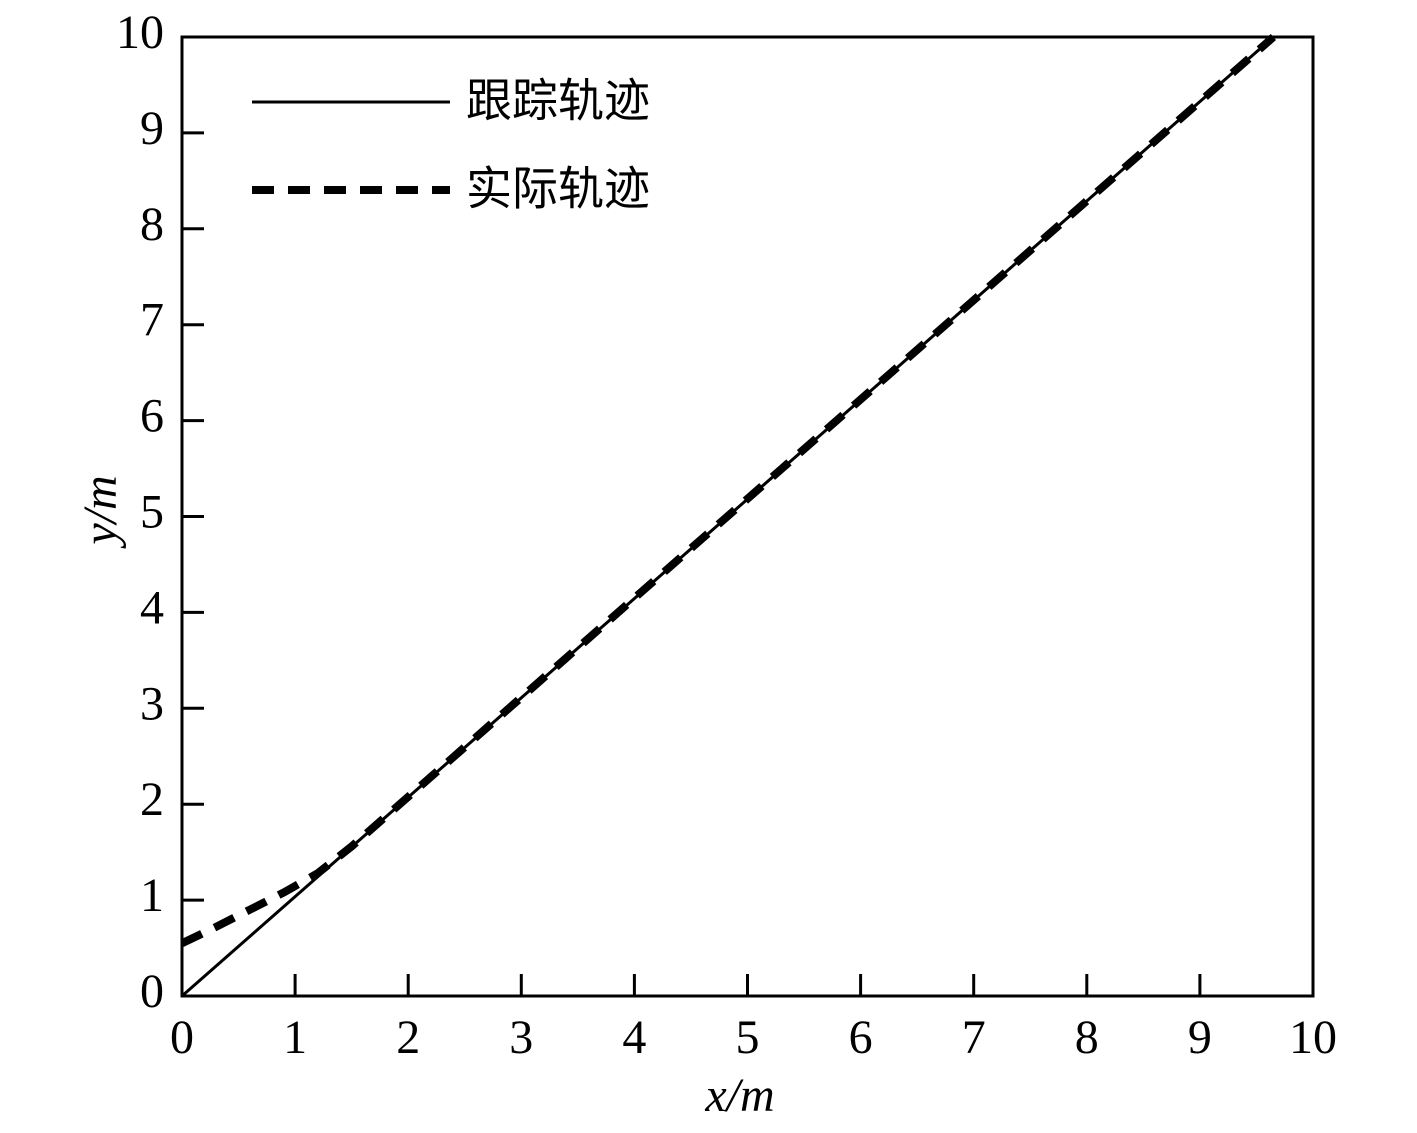 The width and height of the screenshot is (1417, 1133). I want to click on y-tick-label: 10, so click(140, 32).